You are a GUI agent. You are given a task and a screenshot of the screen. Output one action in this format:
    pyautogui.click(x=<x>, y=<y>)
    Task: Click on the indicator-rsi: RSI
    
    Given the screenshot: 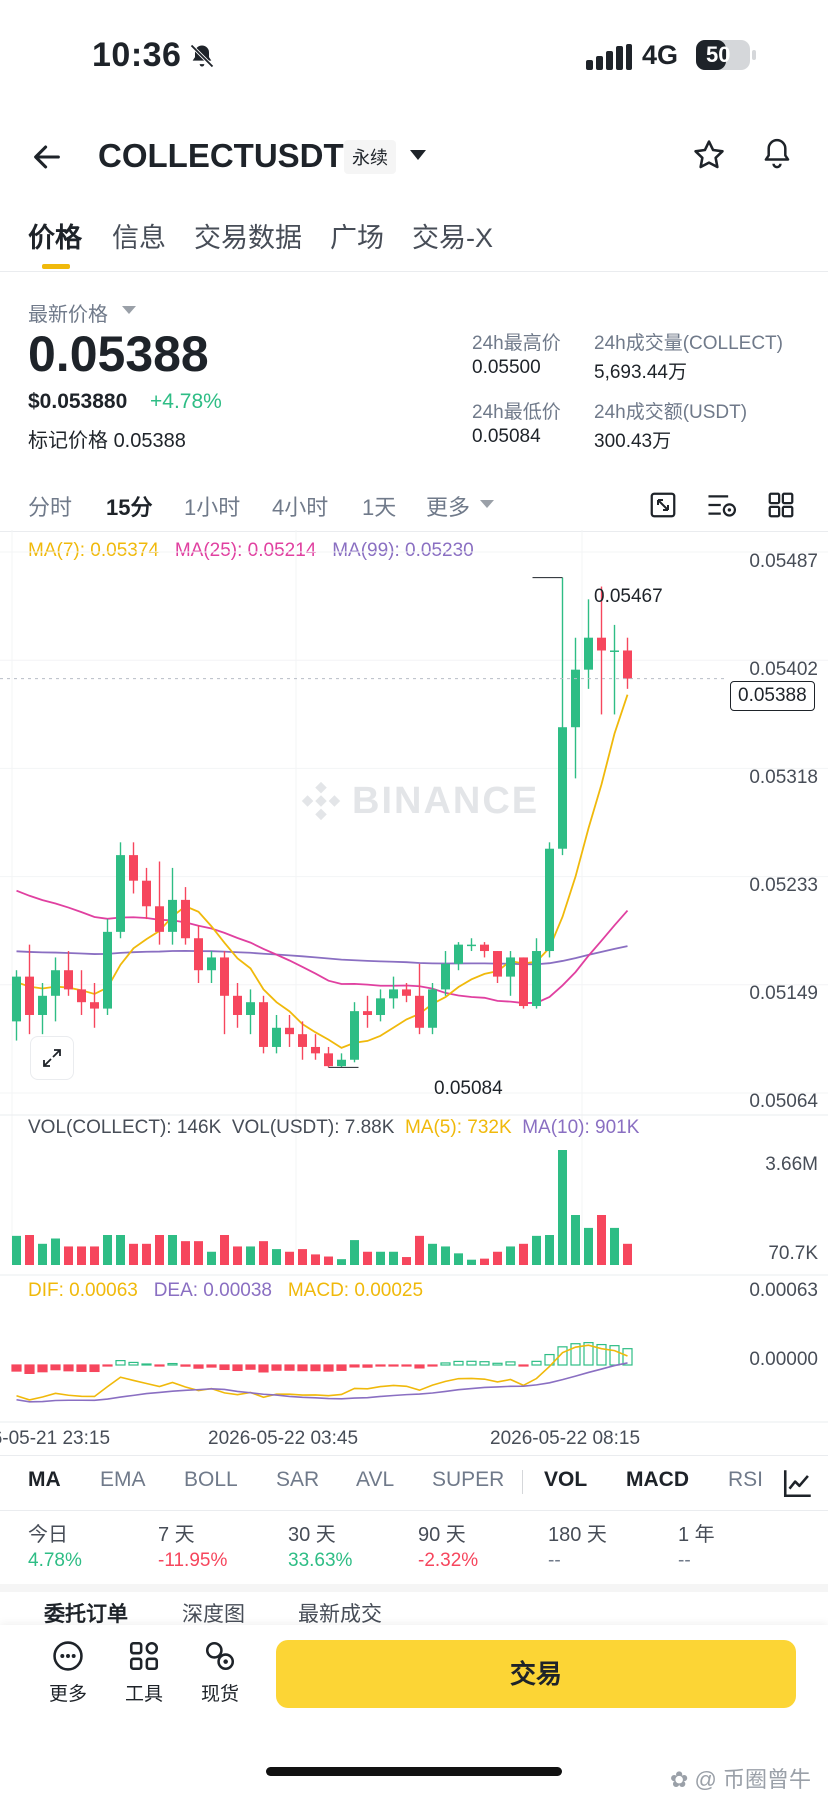 What is the action you would take?
    pyautogui.click(x=746, y=1479)
    